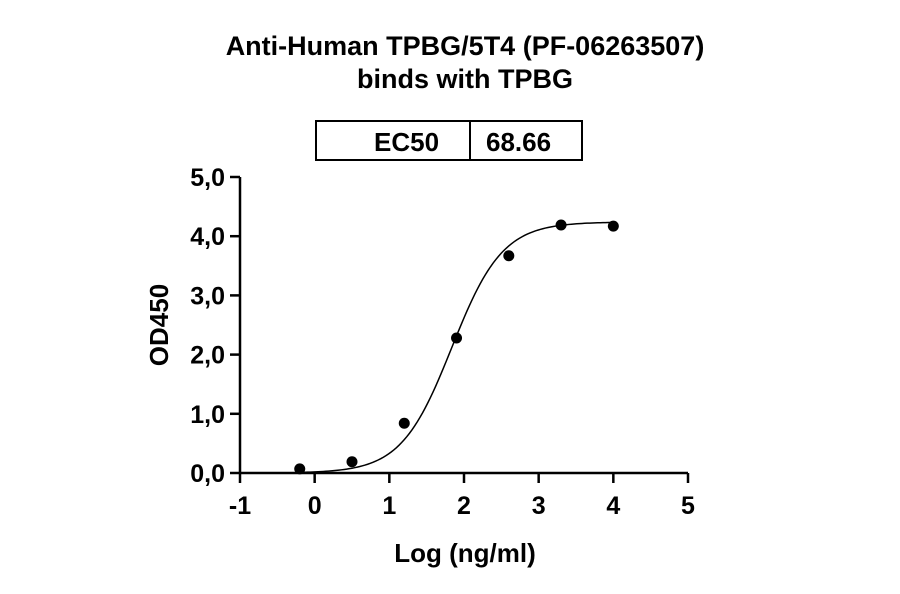  I want to click on y-tick-label: 0,0, so click(207, 474).